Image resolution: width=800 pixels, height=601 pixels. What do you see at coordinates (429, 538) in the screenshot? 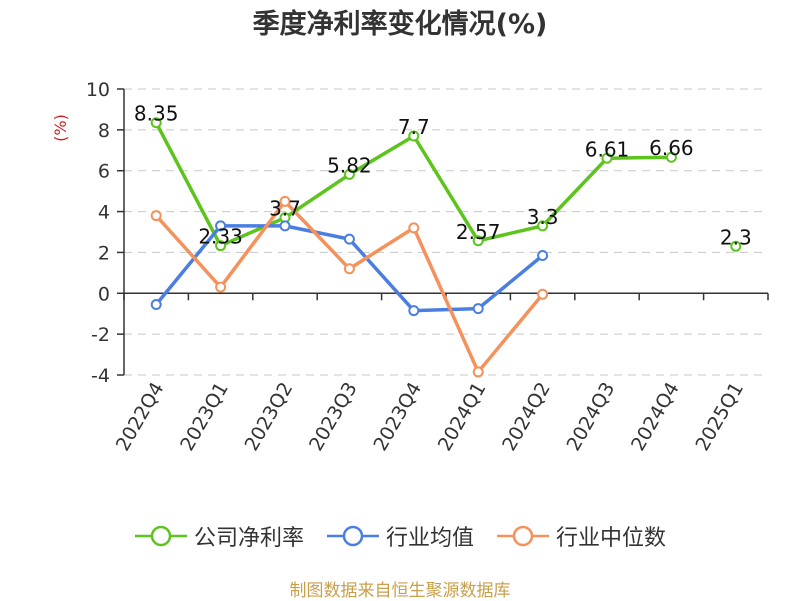
I see `legend-label: 行业均值` at bounding box center [429, 538].